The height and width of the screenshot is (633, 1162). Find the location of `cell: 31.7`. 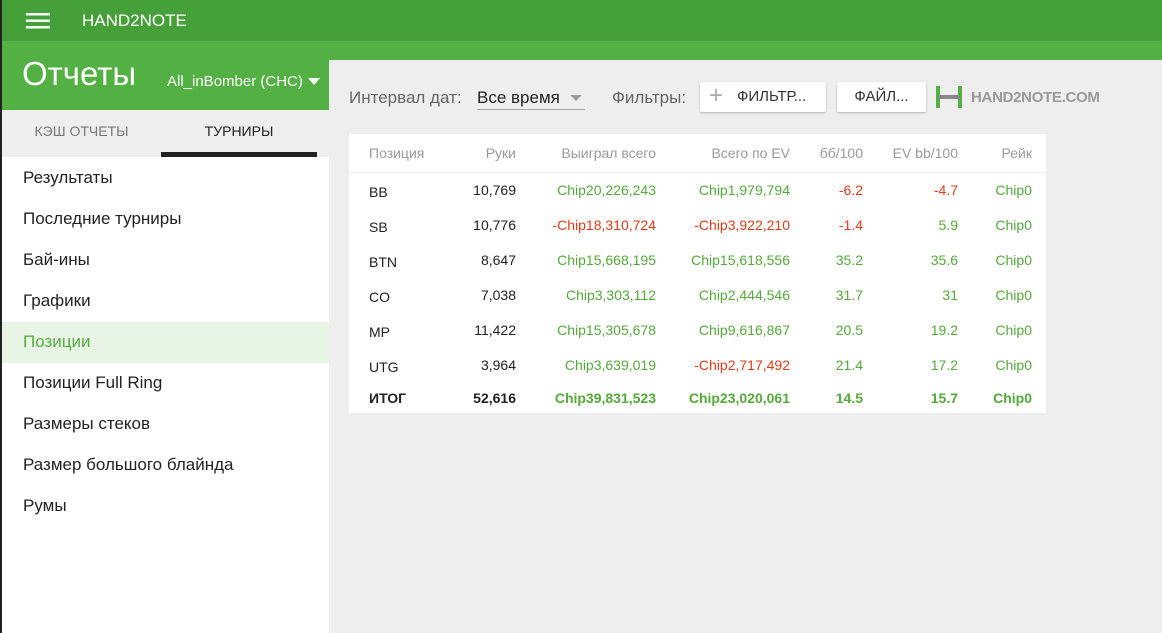

cell: 31.7 is located at coordinates (849, 294).